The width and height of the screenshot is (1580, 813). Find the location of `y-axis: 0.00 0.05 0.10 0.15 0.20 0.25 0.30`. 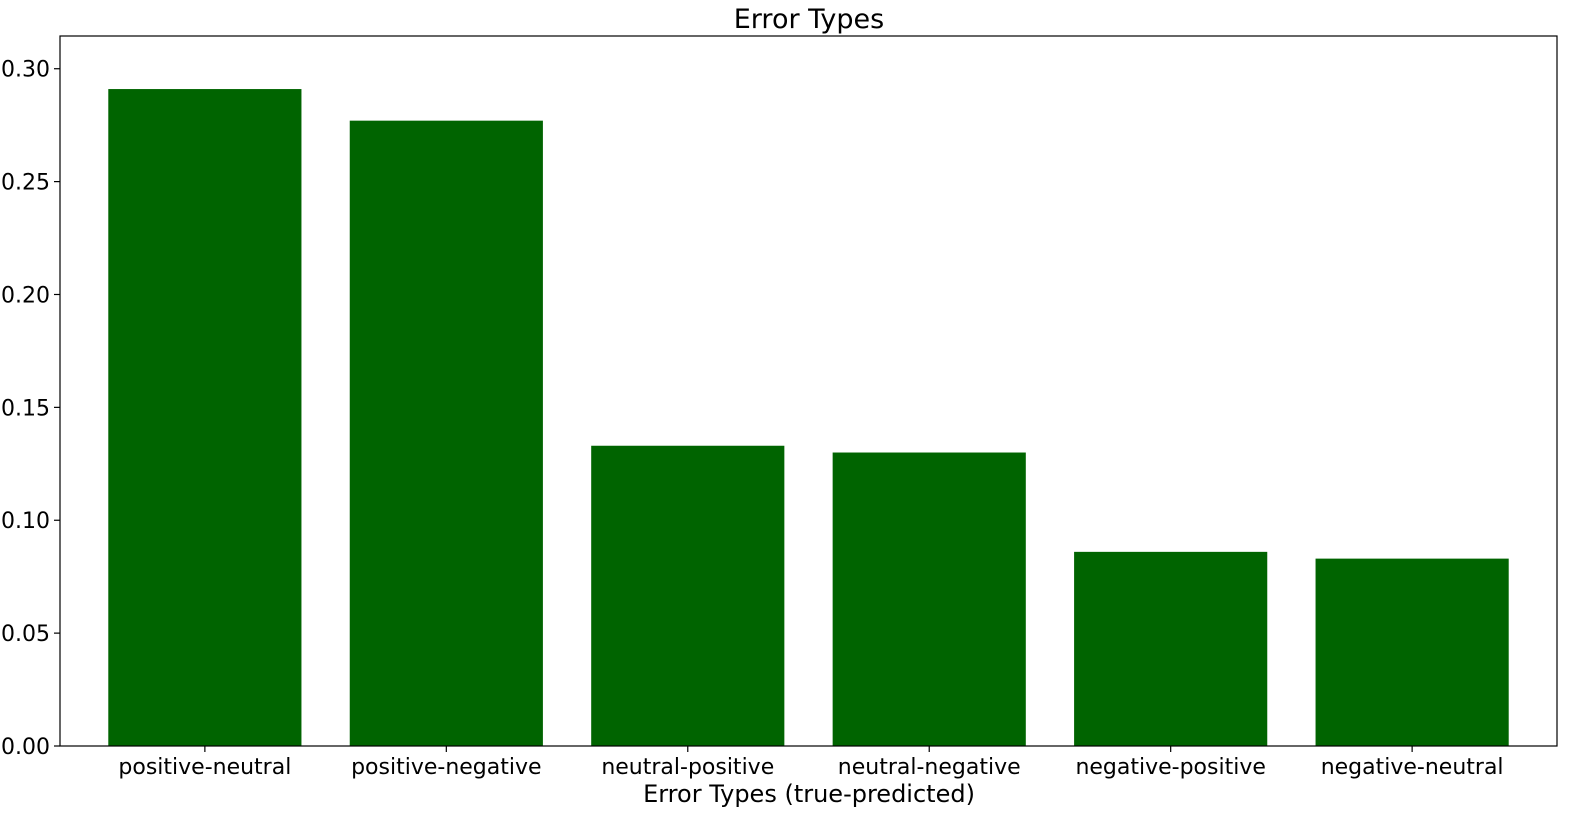

y-axis: 0.00 0.05 0.10 0.15 0.20 0.25 0.30 is located at coordinates (30, 409).